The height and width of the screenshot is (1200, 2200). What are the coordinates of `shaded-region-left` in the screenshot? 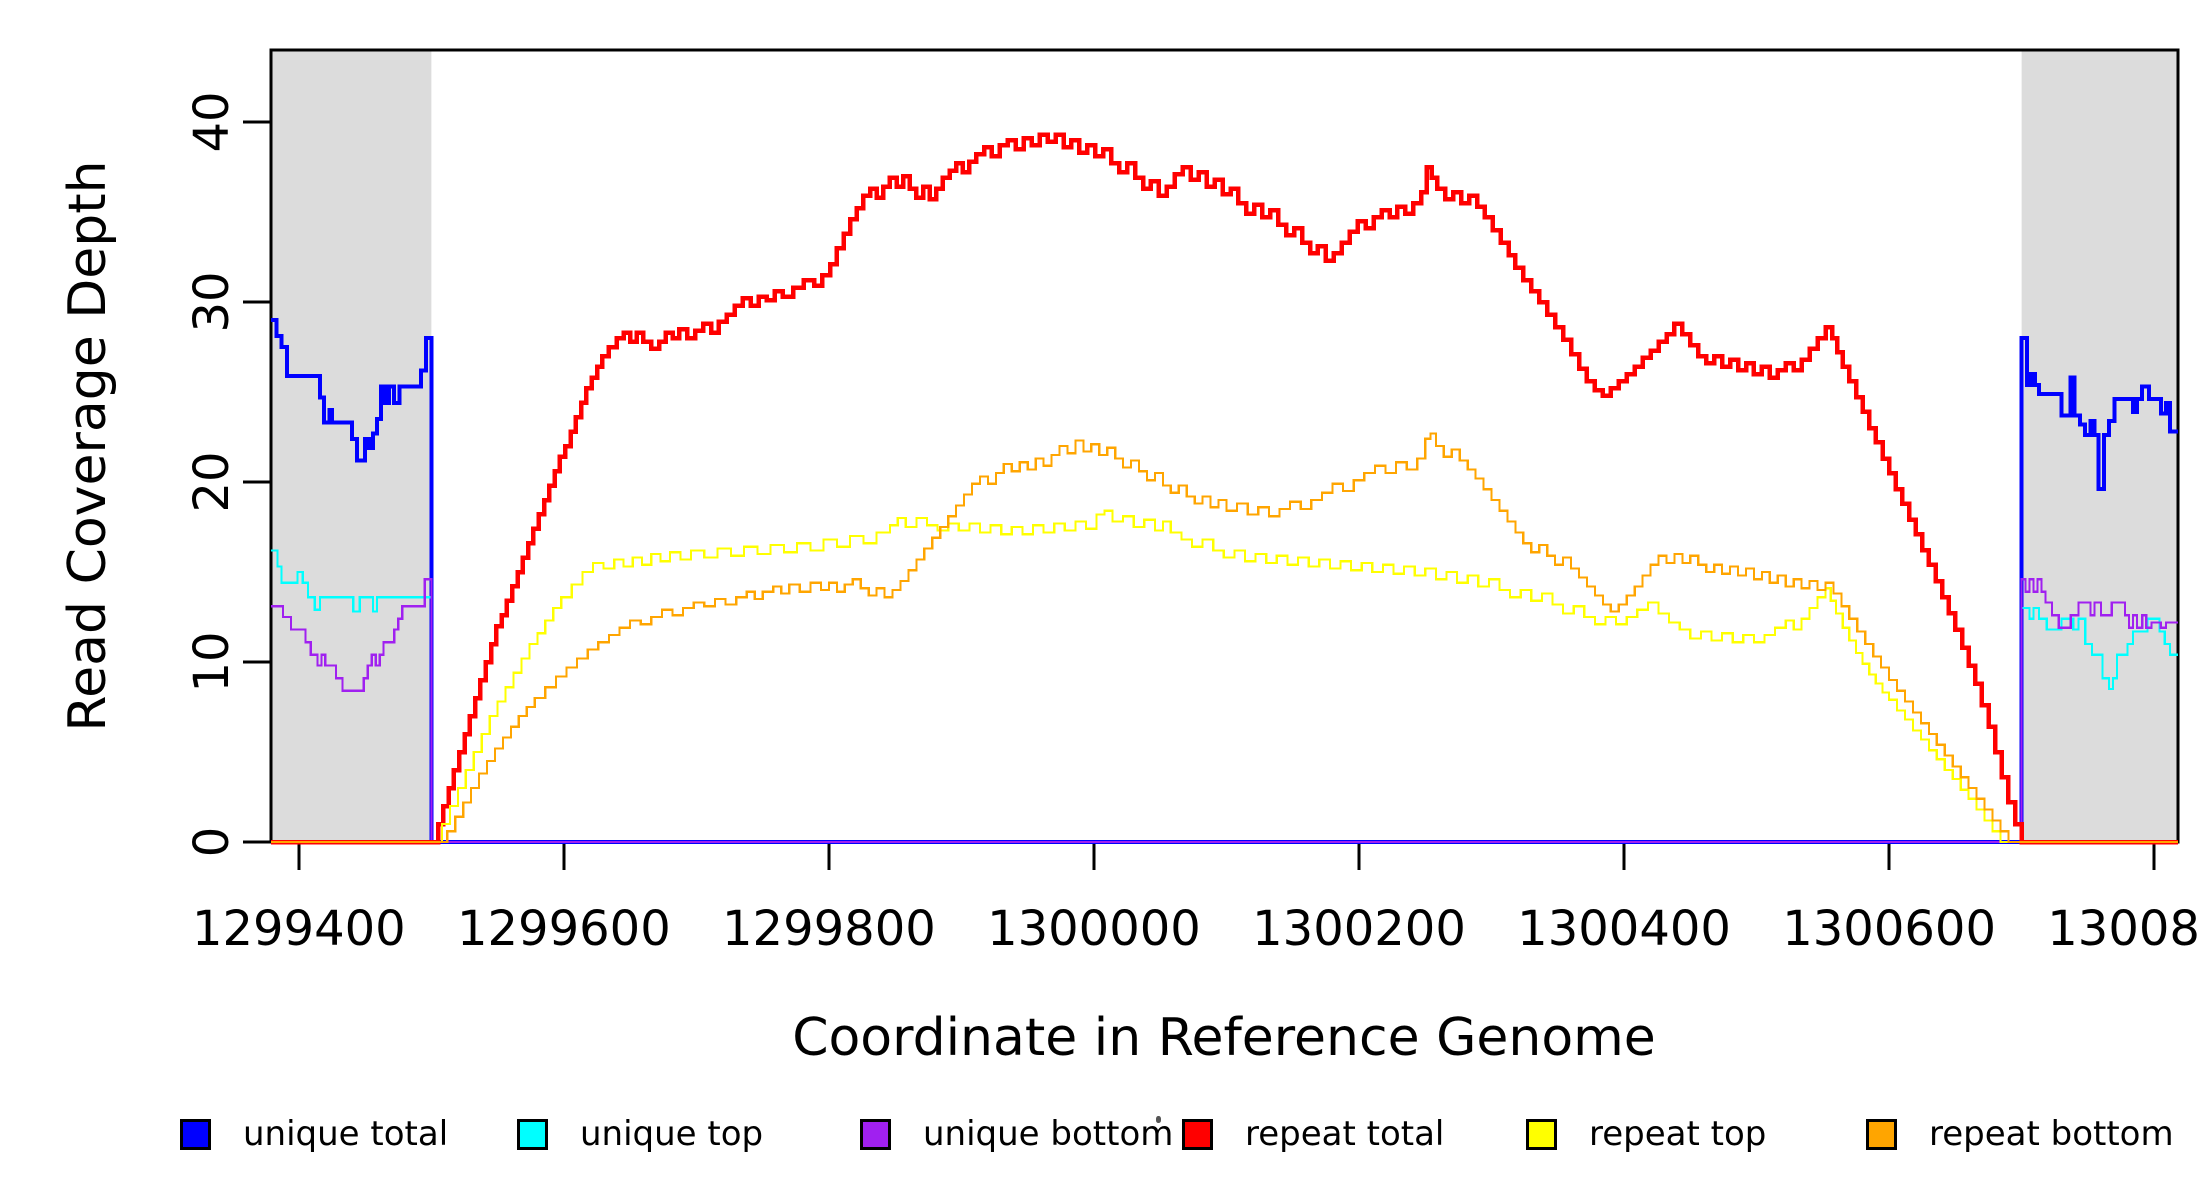 It's located at (351, 446).